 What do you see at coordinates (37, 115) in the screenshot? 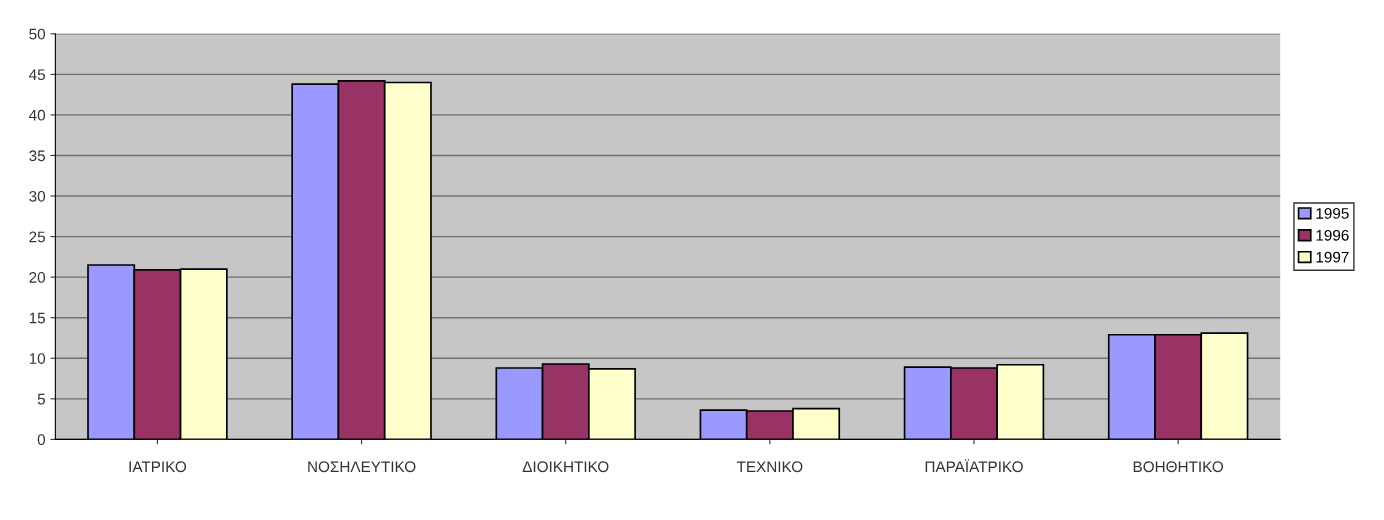
I see `y-tick-label: 40` at bounding box center [37, 115].